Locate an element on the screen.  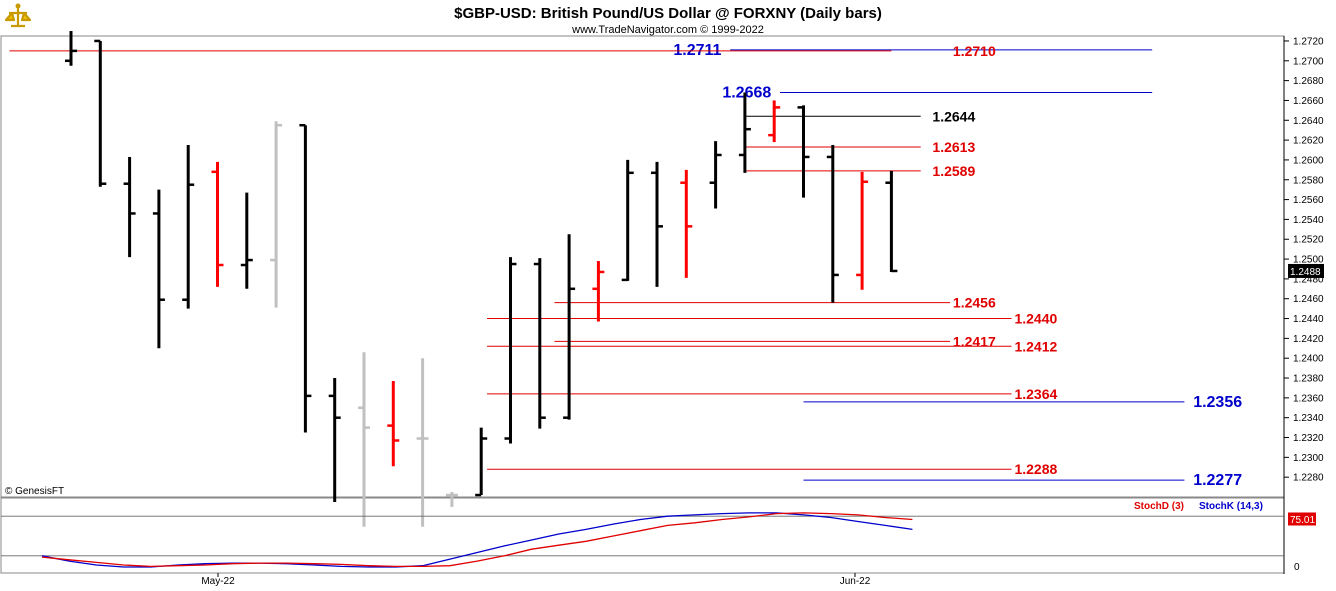
y-tick-label: 1.2460 is located at coordinates (1308, 299).